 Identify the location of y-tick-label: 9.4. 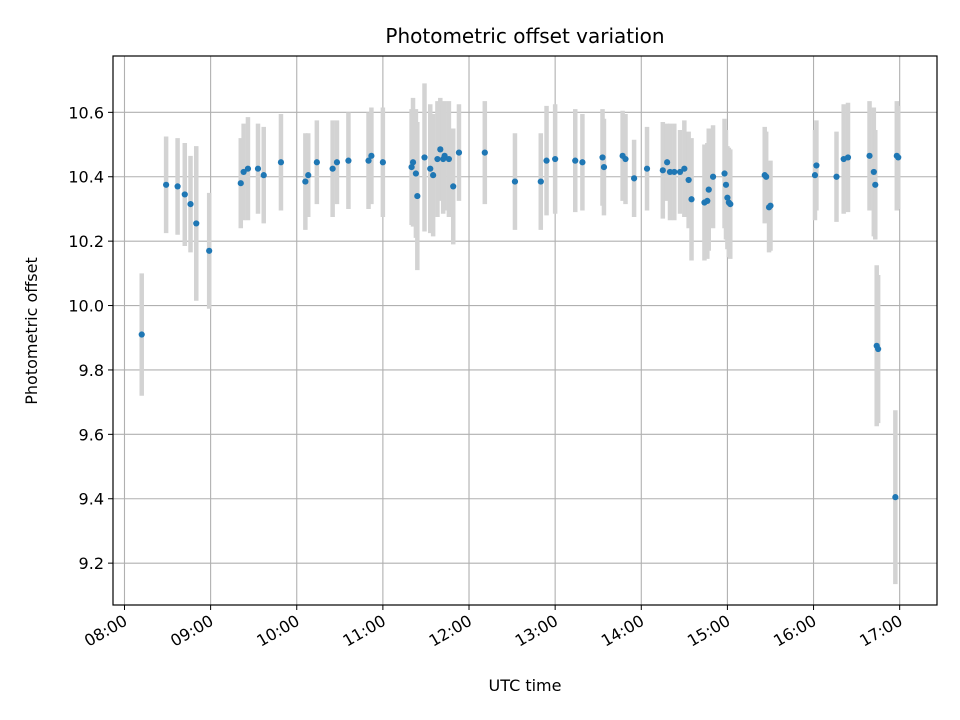
(91, 499).